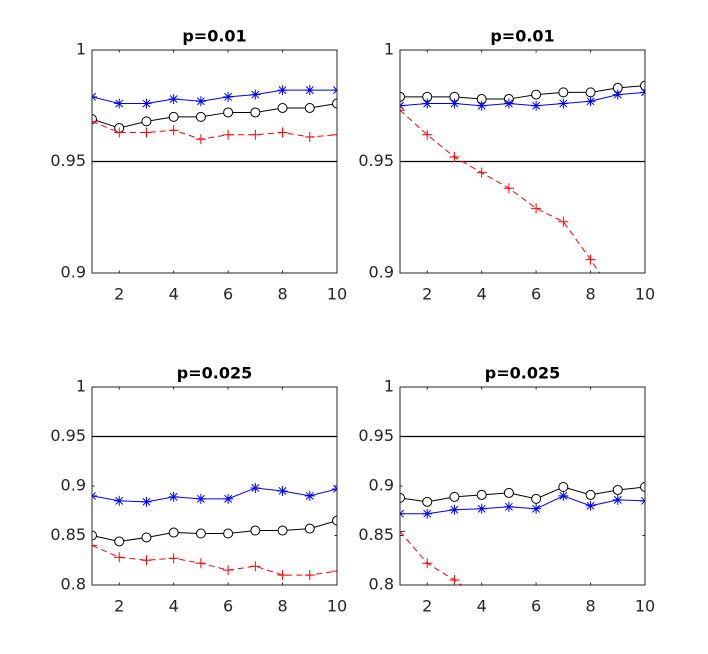 This screenshot has height=654, width=708. I want to click on x-tick-label: 2, so click(427, 294).